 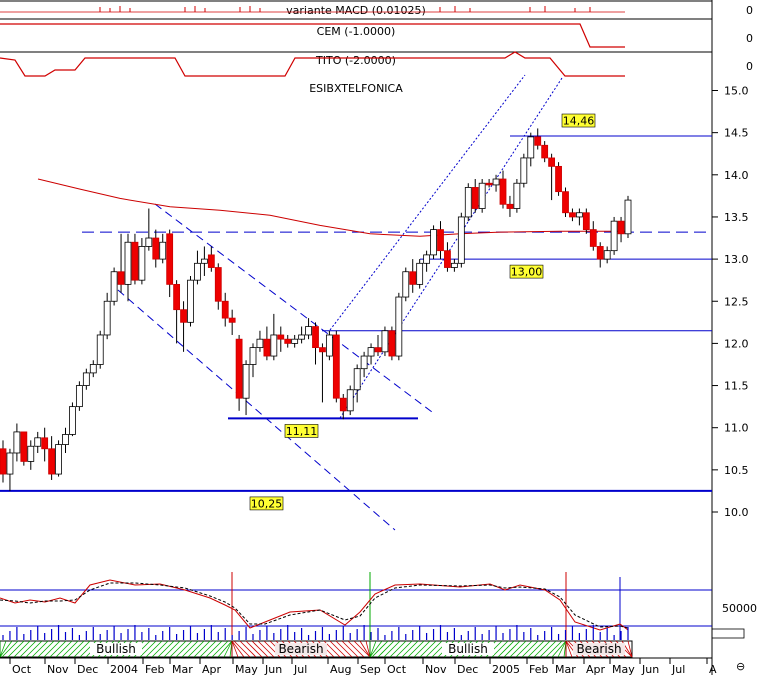 What do you see at coordinates (468, 649) in the screenshot?
I see `phase-label: Bullish` at bounding box center [468, 649].